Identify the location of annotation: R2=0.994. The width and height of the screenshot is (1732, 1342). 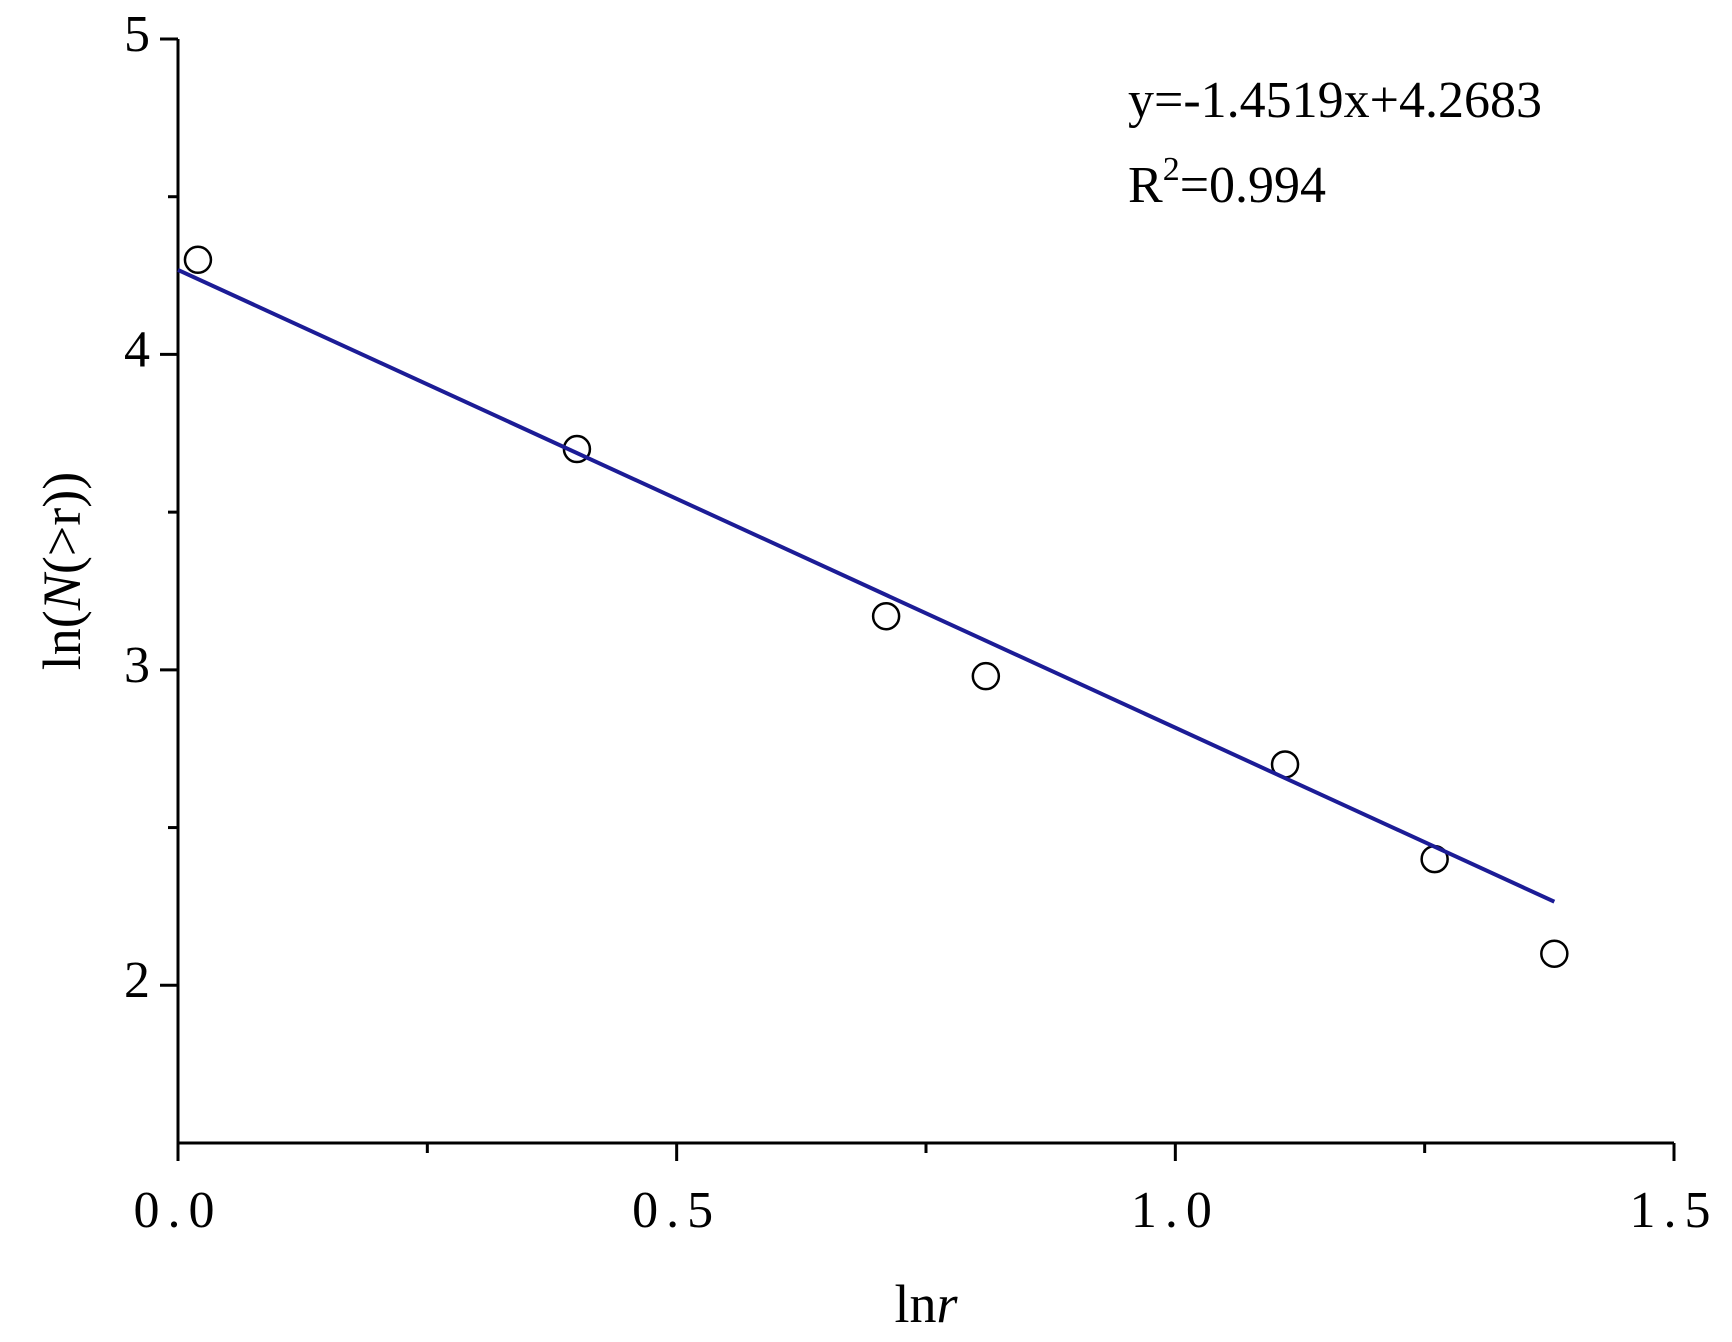
(1227, 182).